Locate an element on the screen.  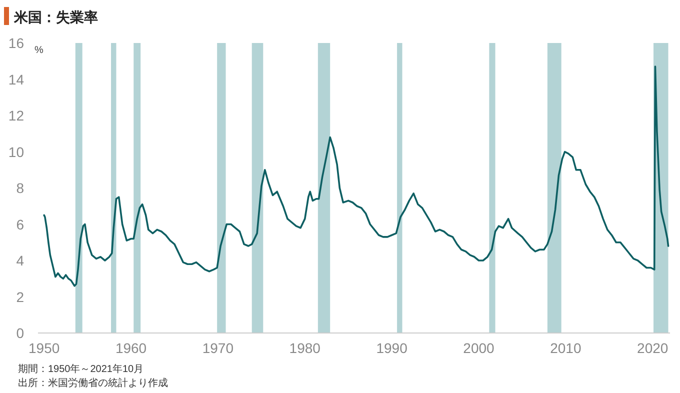
y-tick-label: 16 is located at coordinates (16, 43).